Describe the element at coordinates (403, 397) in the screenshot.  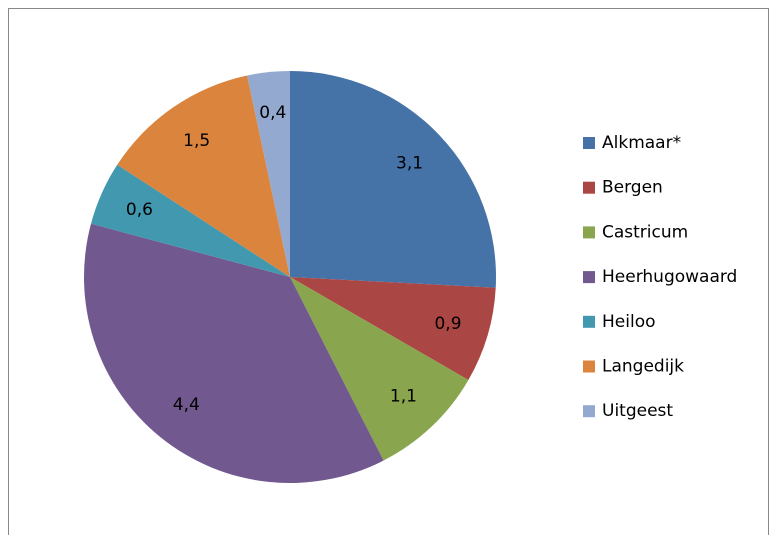
I see `data-label: 1,1` at that location.